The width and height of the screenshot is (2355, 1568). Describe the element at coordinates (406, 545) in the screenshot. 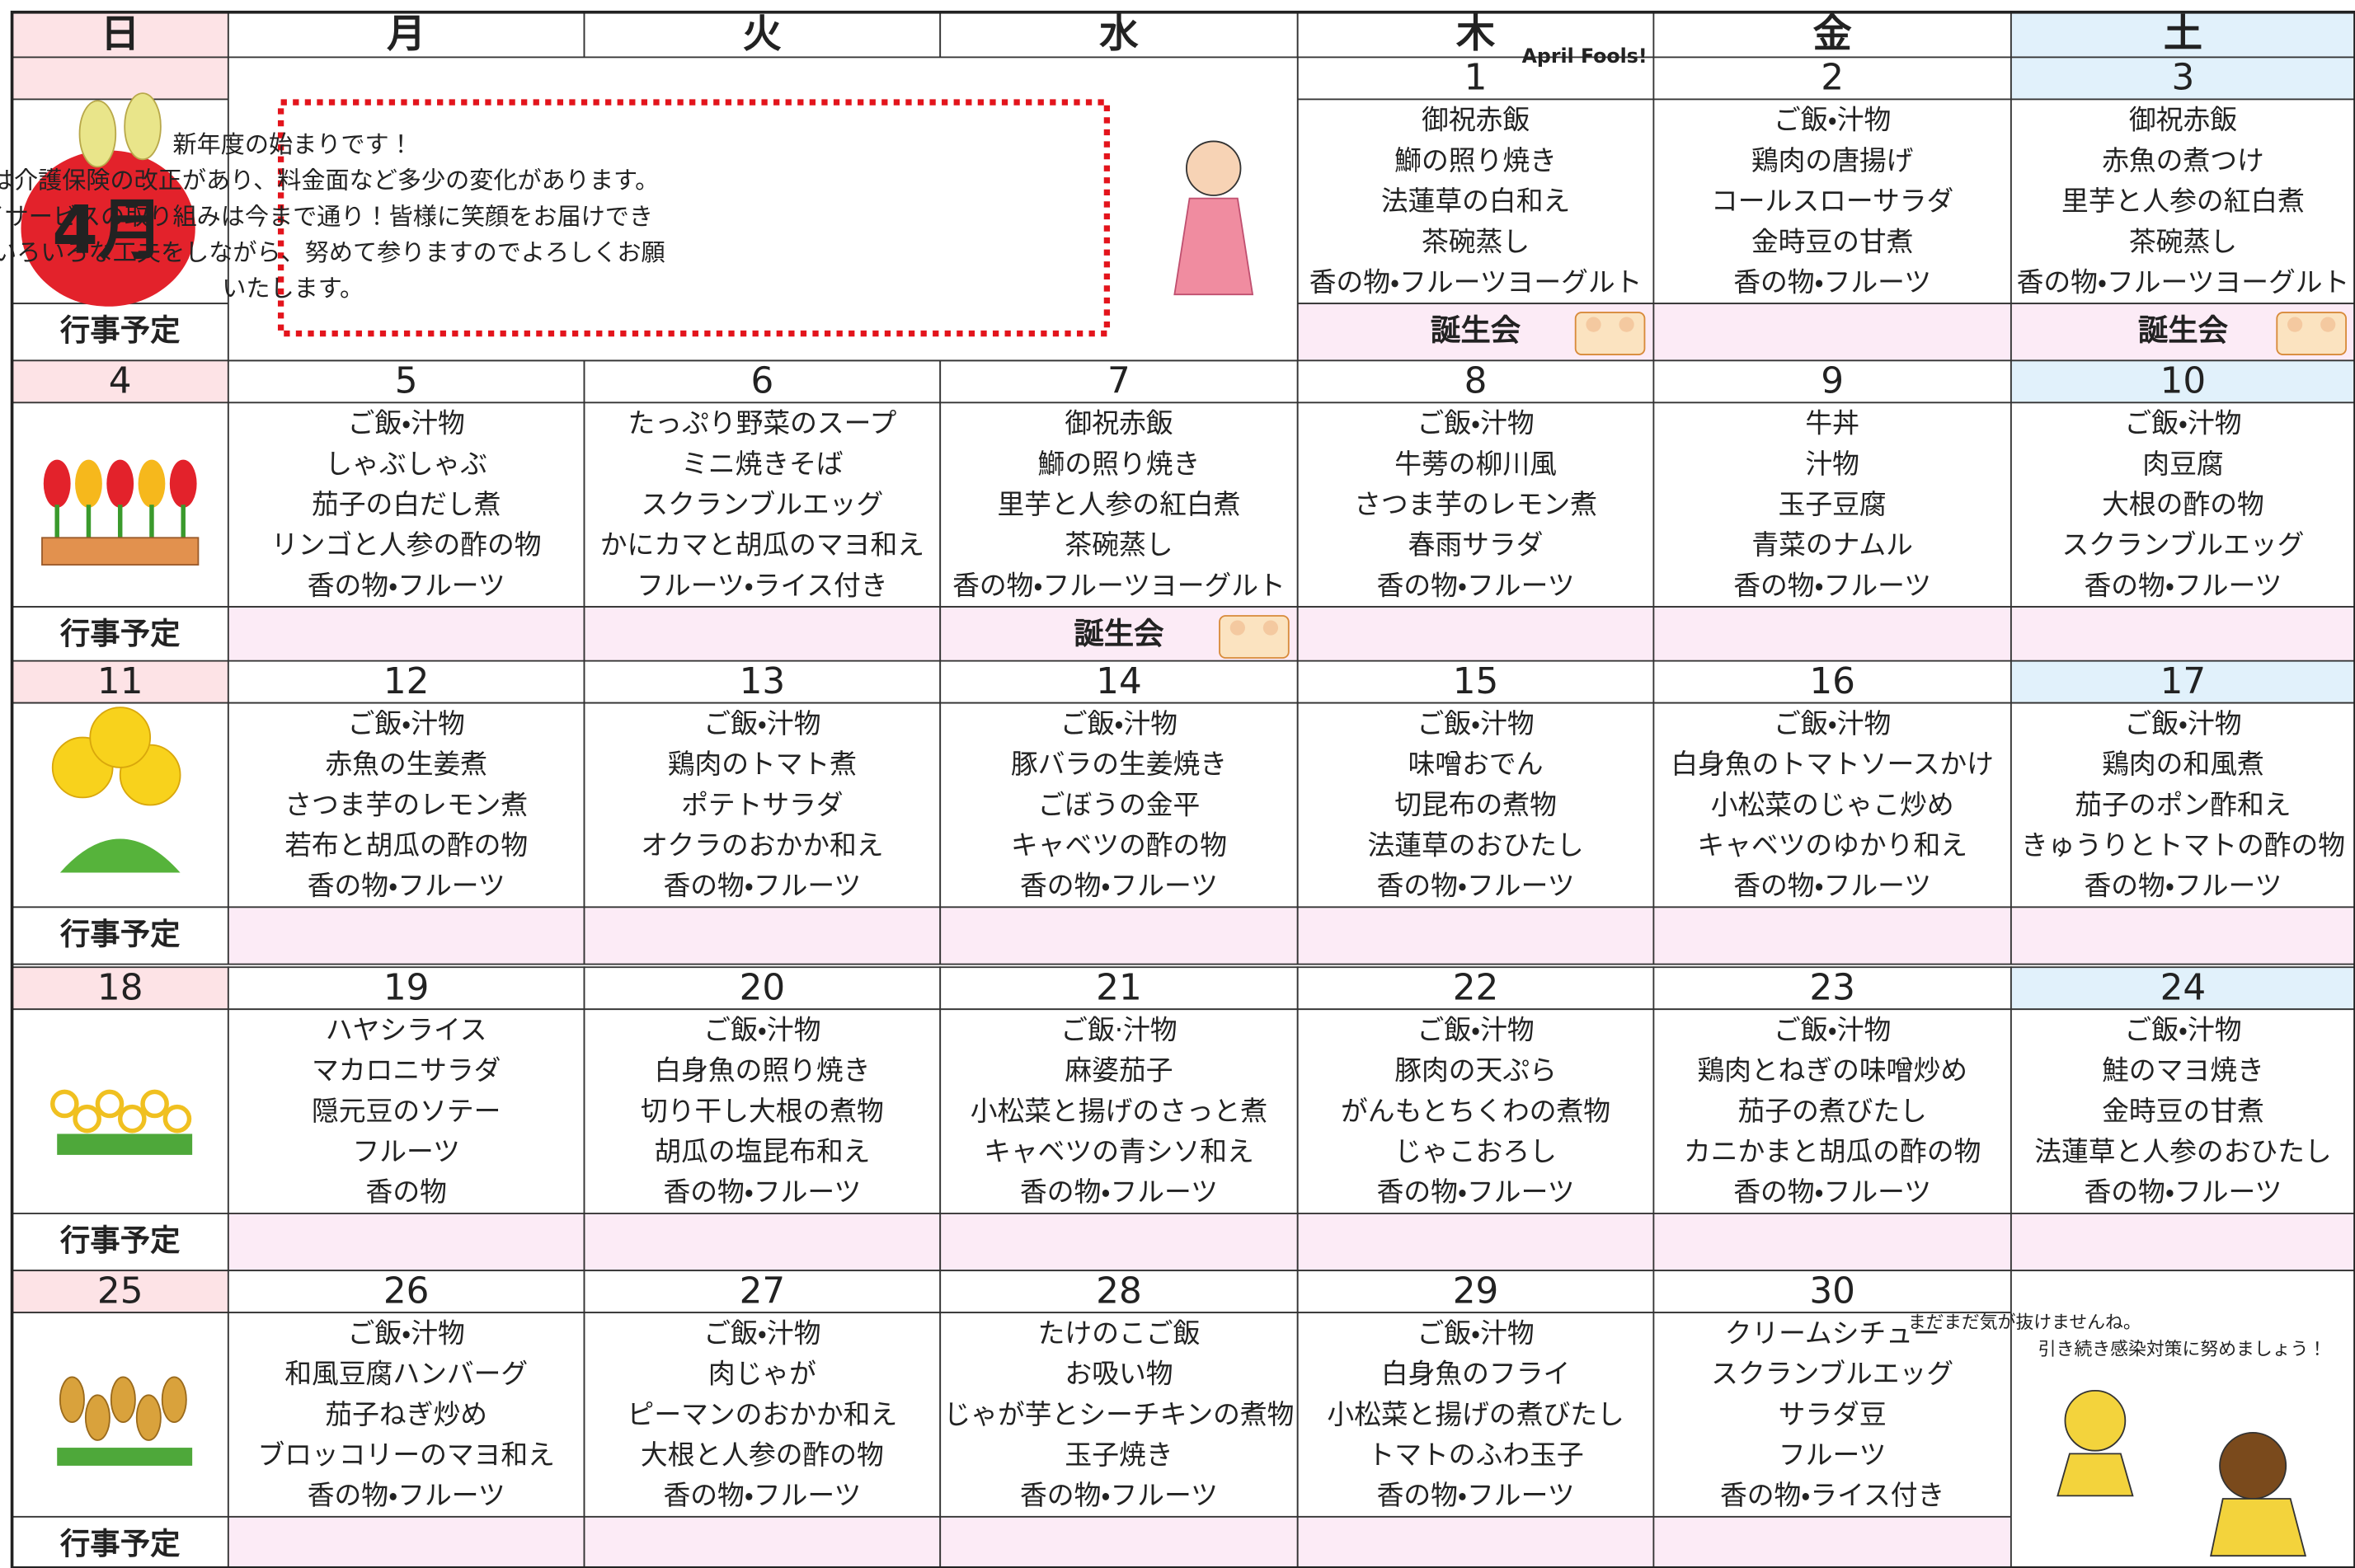

I see `menu-item: リンゴと人参の酢の物` at that location.